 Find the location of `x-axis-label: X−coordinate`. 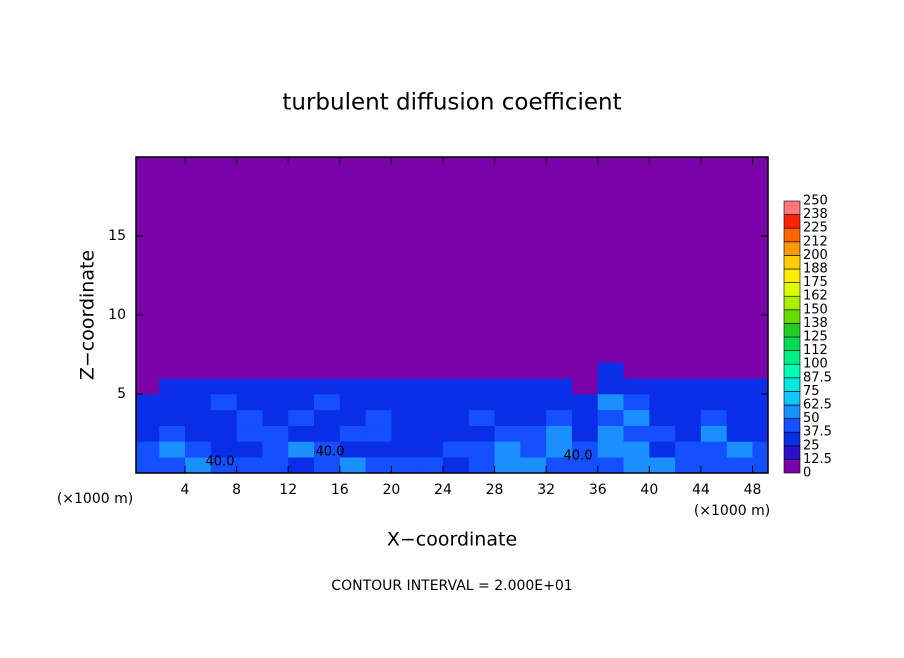

x-axis-label: X−coordinate is located at coordinates (452, 540).